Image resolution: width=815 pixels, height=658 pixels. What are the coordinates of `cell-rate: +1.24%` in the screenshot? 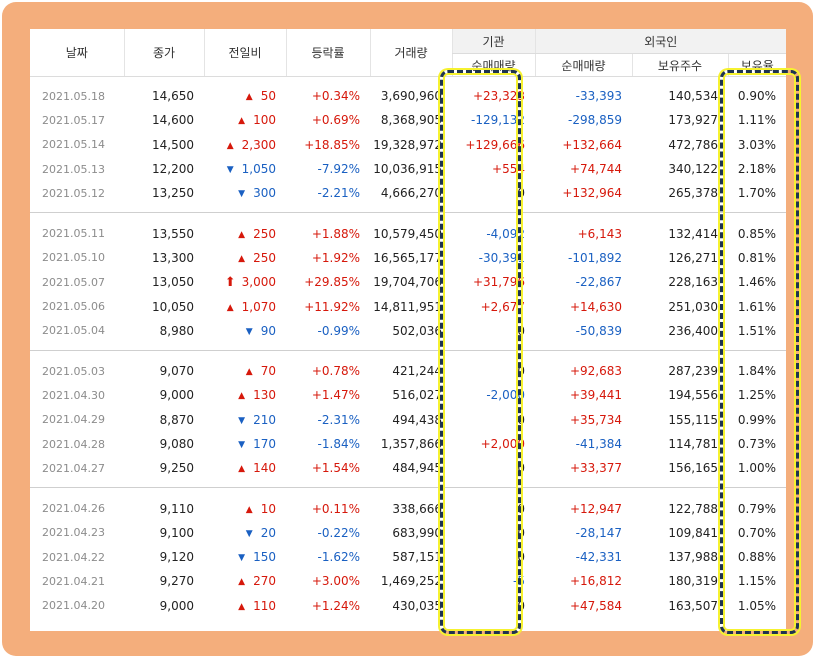 It's located at (335, 605).